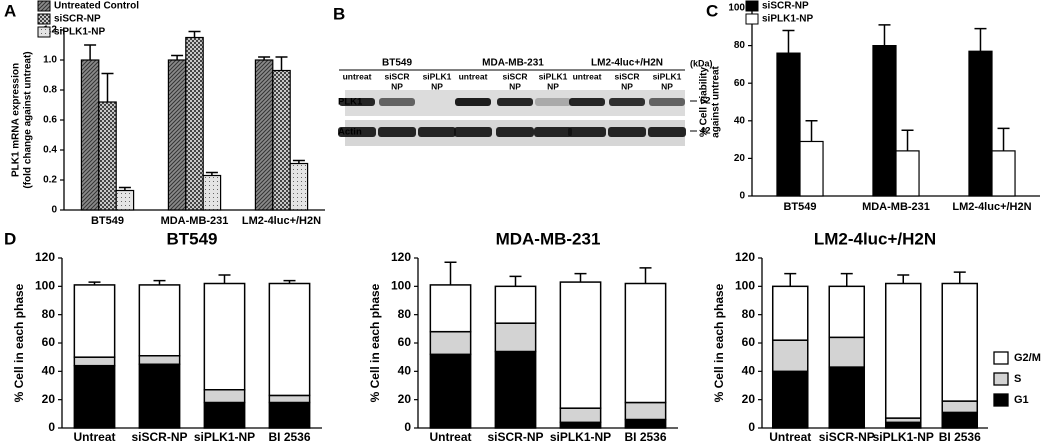 This screenshot has width=1050, height=446. I want to click on panel-label: A, so click(10, 10).